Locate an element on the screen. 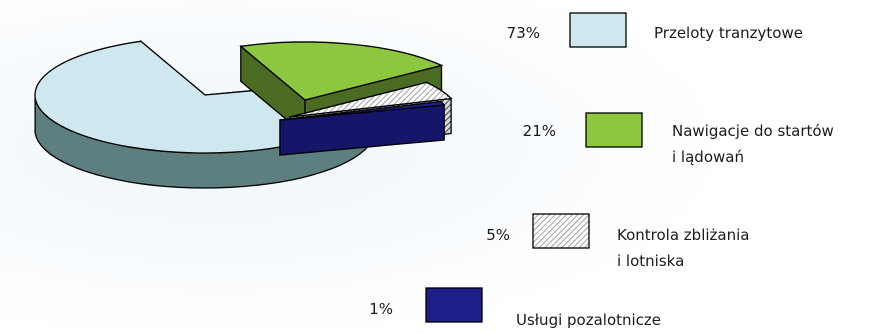  legend-item-3: 5% Kontrola zbliżania i lotniska is located at coordinates (617, 241).